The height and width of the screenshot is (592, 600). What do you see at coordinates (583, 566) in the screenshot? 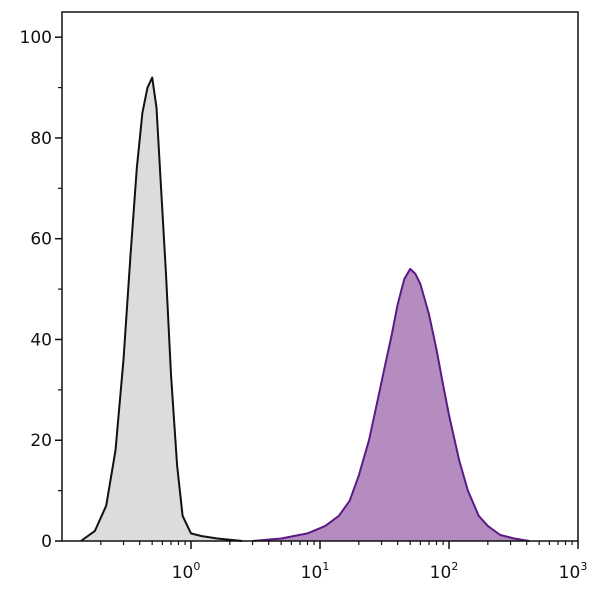
I see `x-tick-exponent: 3` at bounding box center [583, 566].